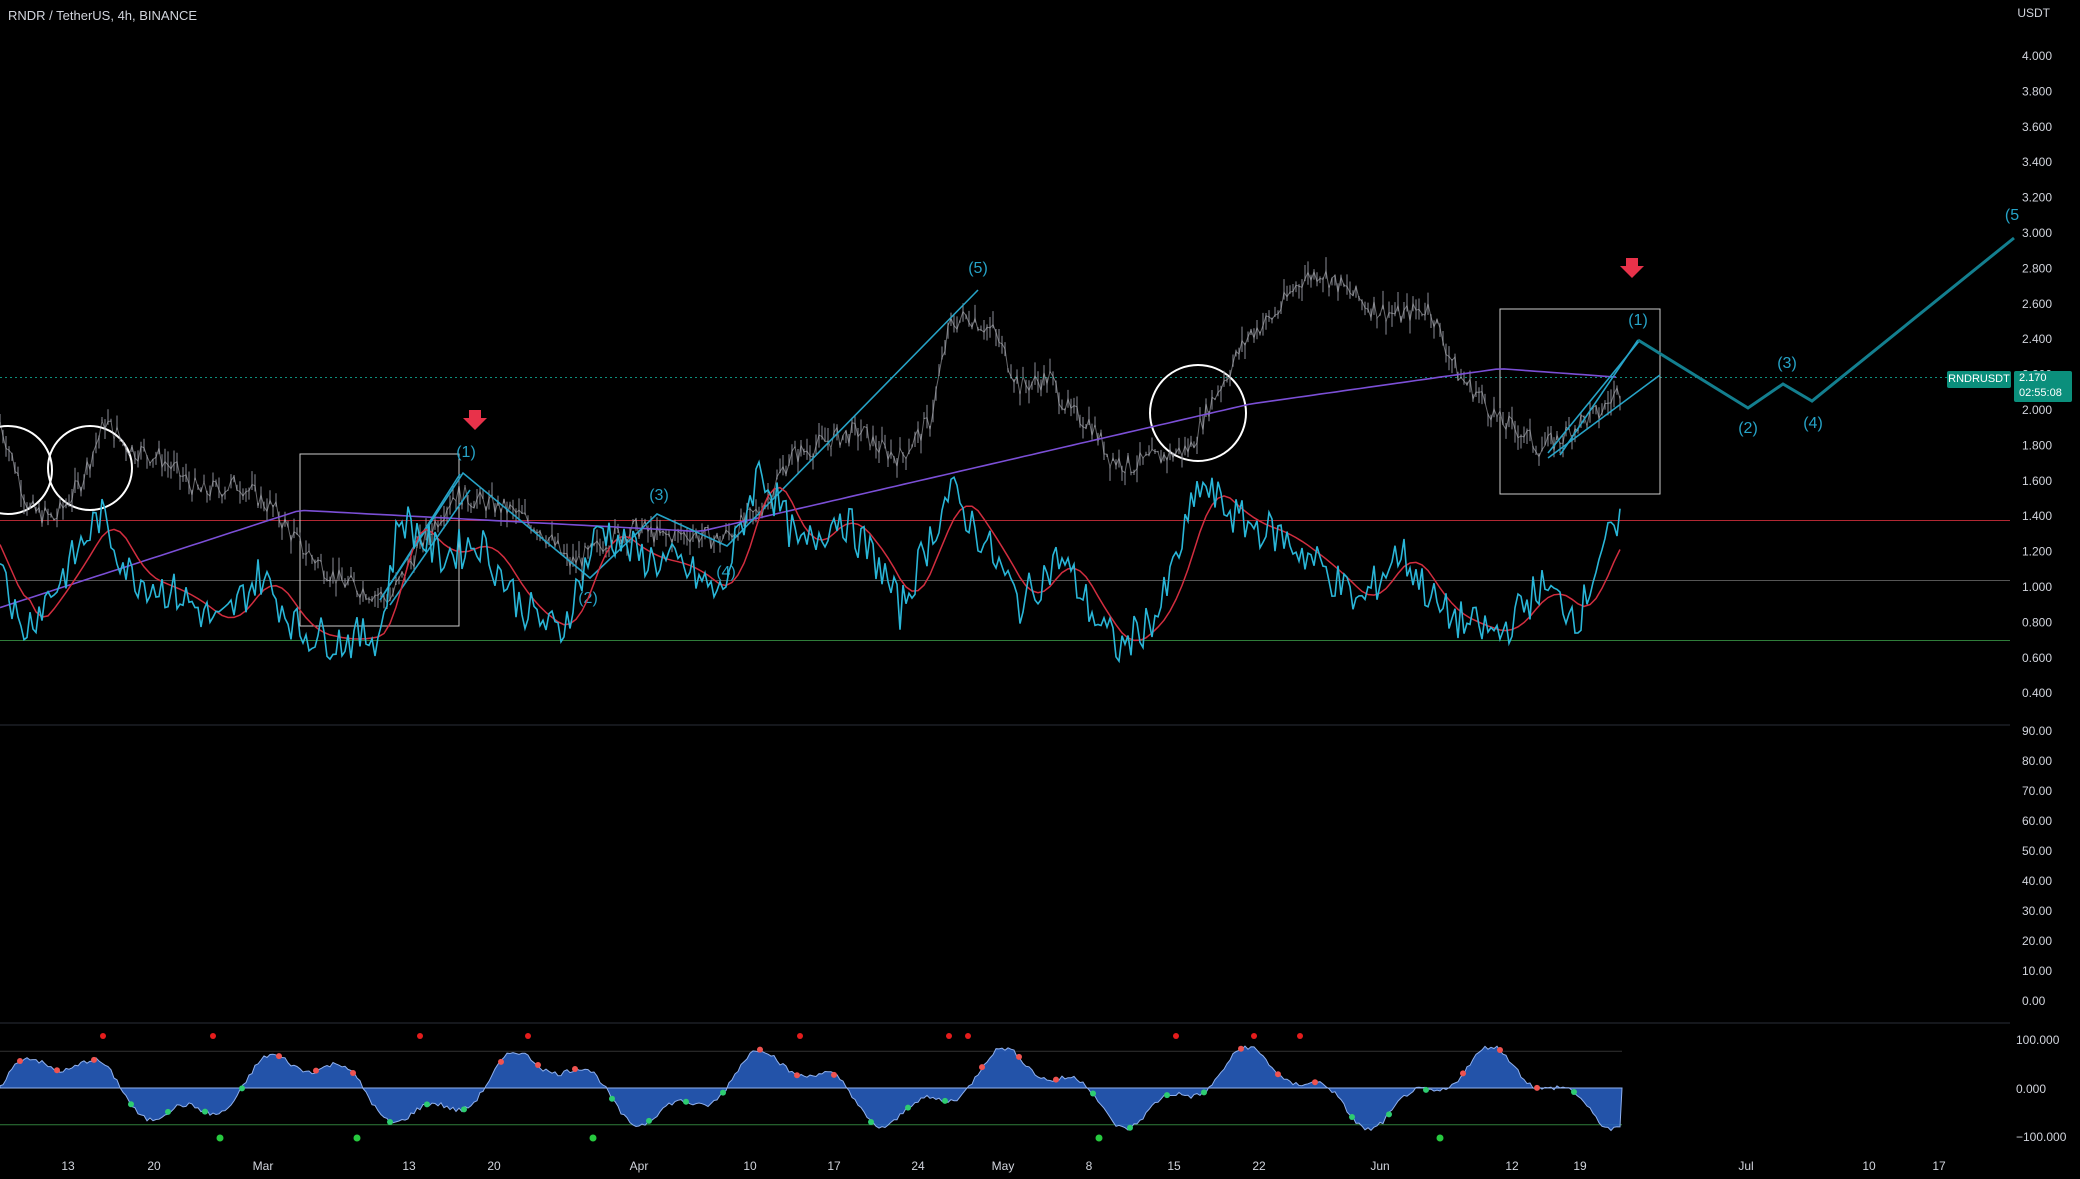 The image size is (2080, 1179). What do you see at coordinates (1174, 1166) in the screenshot?
I see `time-tick-label: 15` at bounding box center [1174, 1166].